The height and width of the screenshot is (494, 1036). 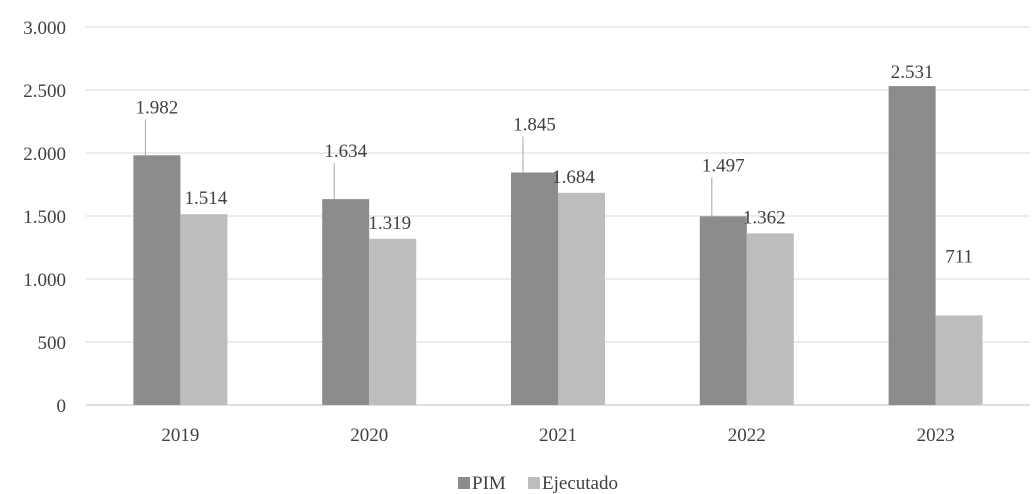 What do you see at coordinates (912, 246) in the screenshot?
I see `bar-pim-2023` at bounding box center [912, 246].